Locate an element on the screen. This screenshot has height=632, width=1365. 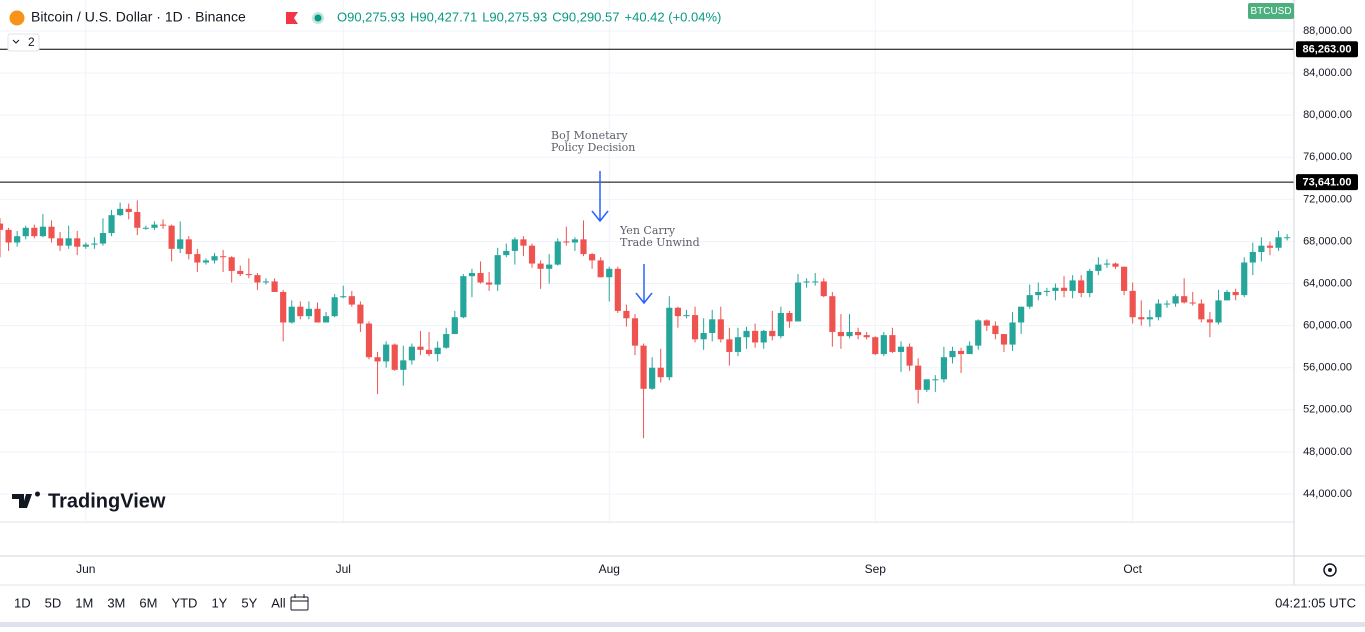
range-button: 6M is located at coordinates (148, 602).